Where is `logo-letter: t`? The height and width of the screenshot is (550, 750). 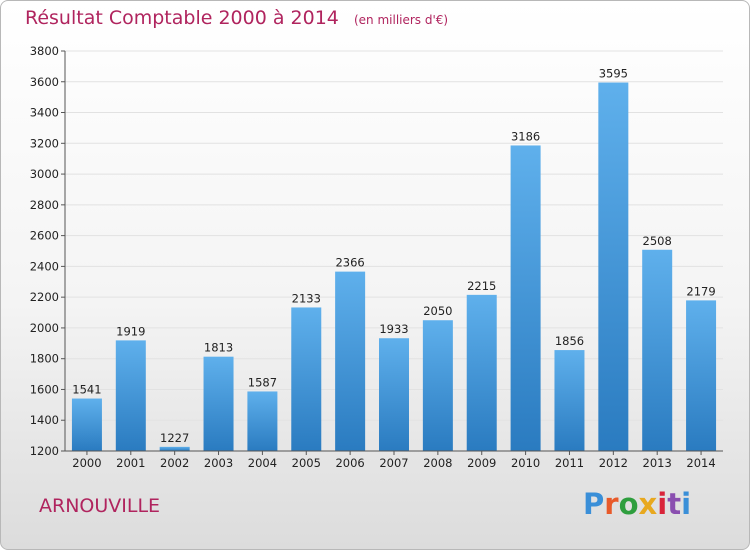 logo-letter: t is located at coordinates (674, 504).